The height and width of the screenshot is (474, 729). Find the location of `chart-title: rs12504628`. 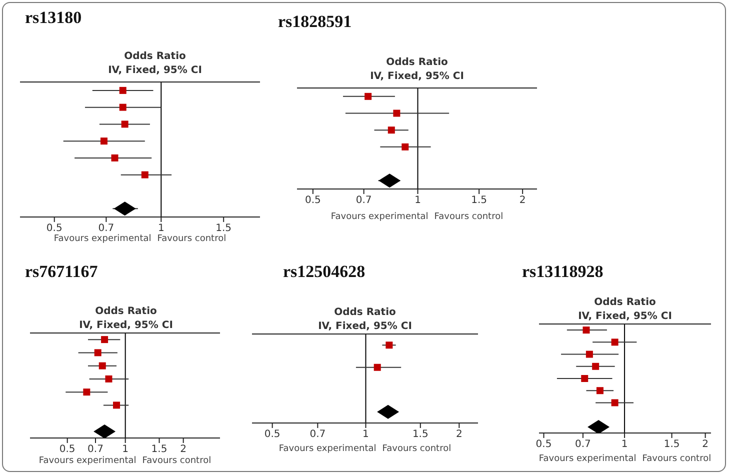

chart-title: rs12504628 is located at coordinates (324, 272).